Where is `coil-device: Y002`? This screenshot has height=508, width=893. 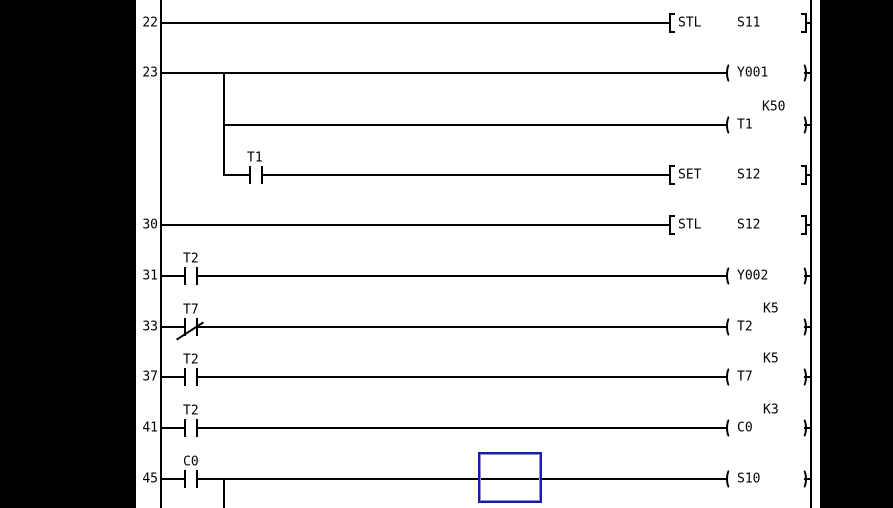
coil-device: Y002 is located at coordinates (753, 276).